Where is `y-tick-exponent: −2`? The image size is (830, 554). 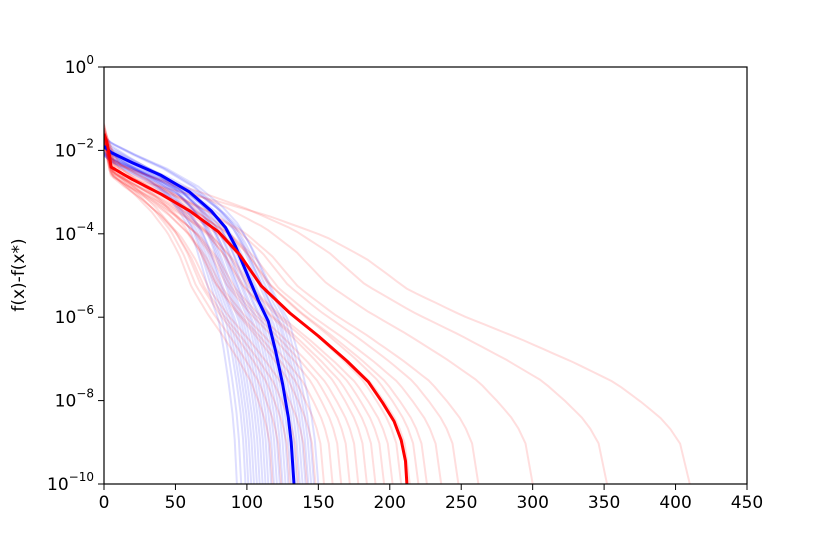
y-tick-exponent: −2 is located at coordinates (85, 143).